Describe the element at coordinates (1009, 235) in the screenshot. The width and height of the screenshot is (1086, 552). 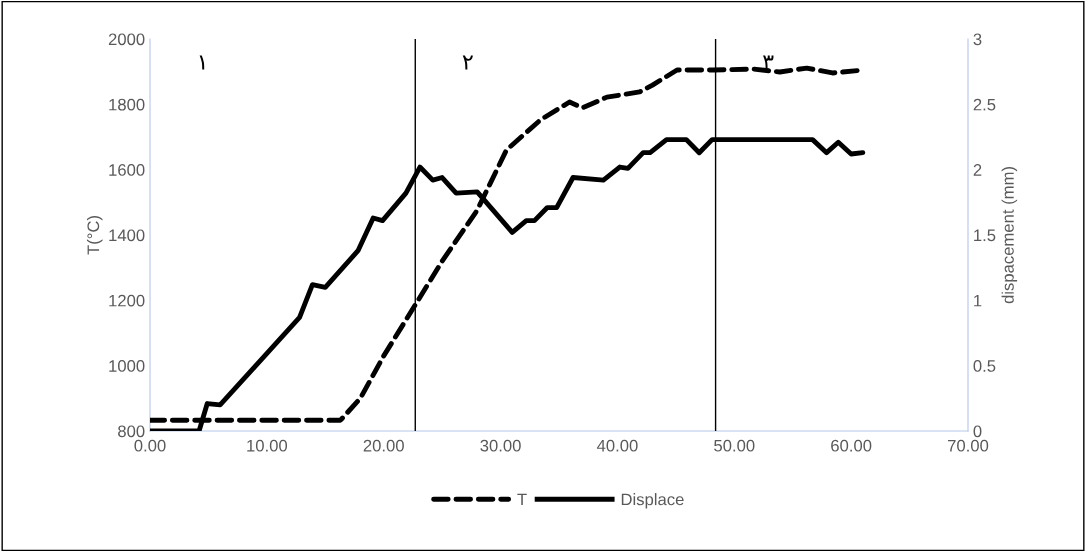
I see `y2-axis-title: dispacement (mm)` at that location.